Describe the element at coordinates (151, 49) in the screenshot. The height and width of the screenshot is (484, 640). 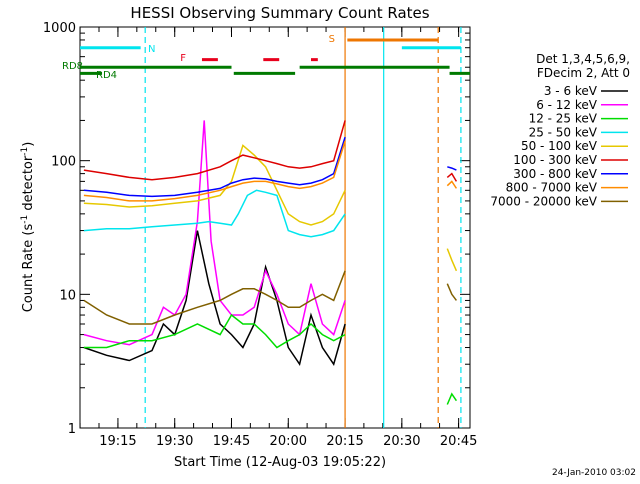
I see `flag-label-n: N` at that location.